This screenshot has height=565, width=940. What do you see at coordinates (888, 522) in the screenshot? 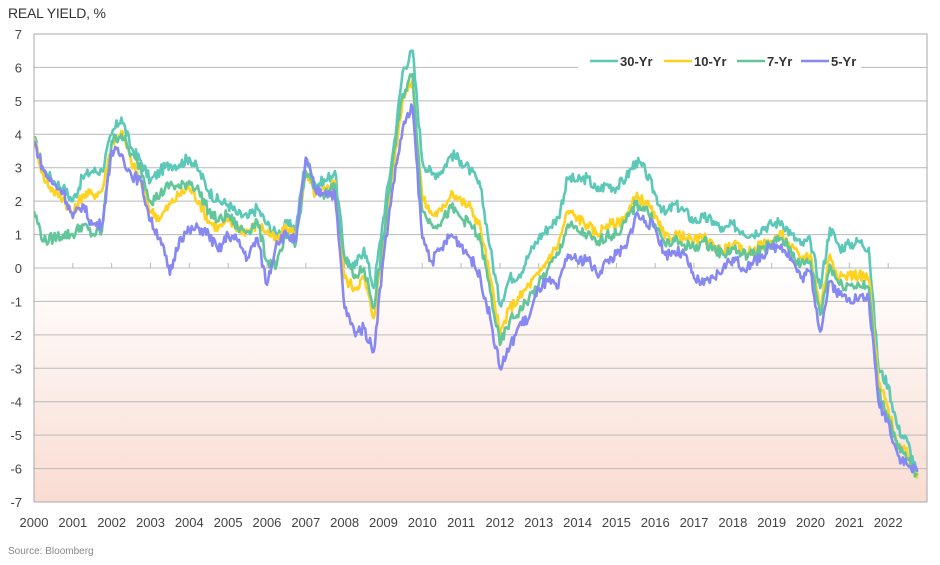
I see `x-tick-label: 2022` at bounding box center [888, 522].